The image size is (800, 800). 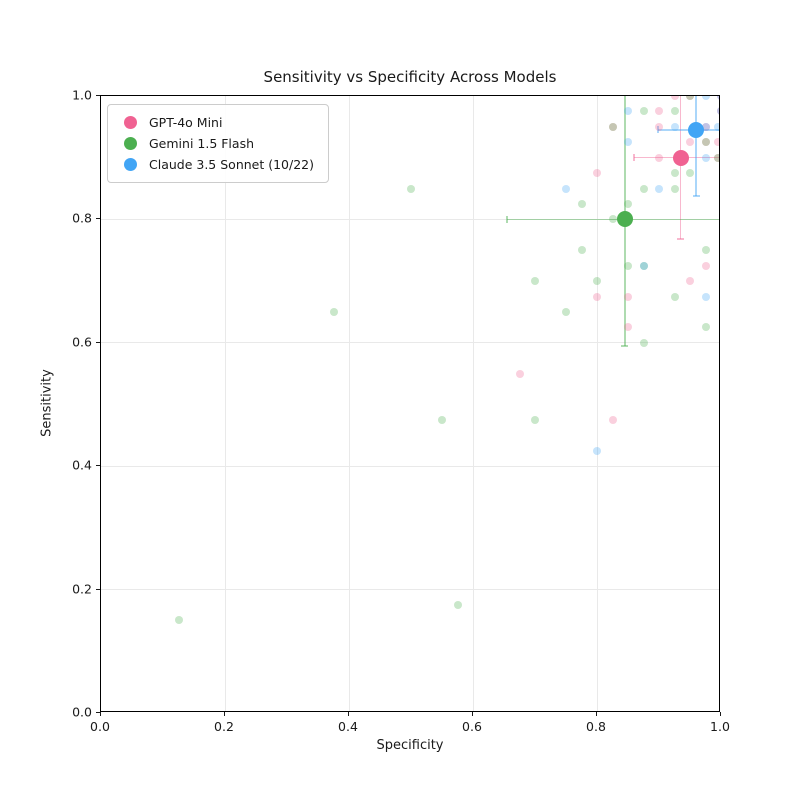 I want to click on claude-3-5-sonnet-10-22-xerror-cap, so click(x=657, y=130).